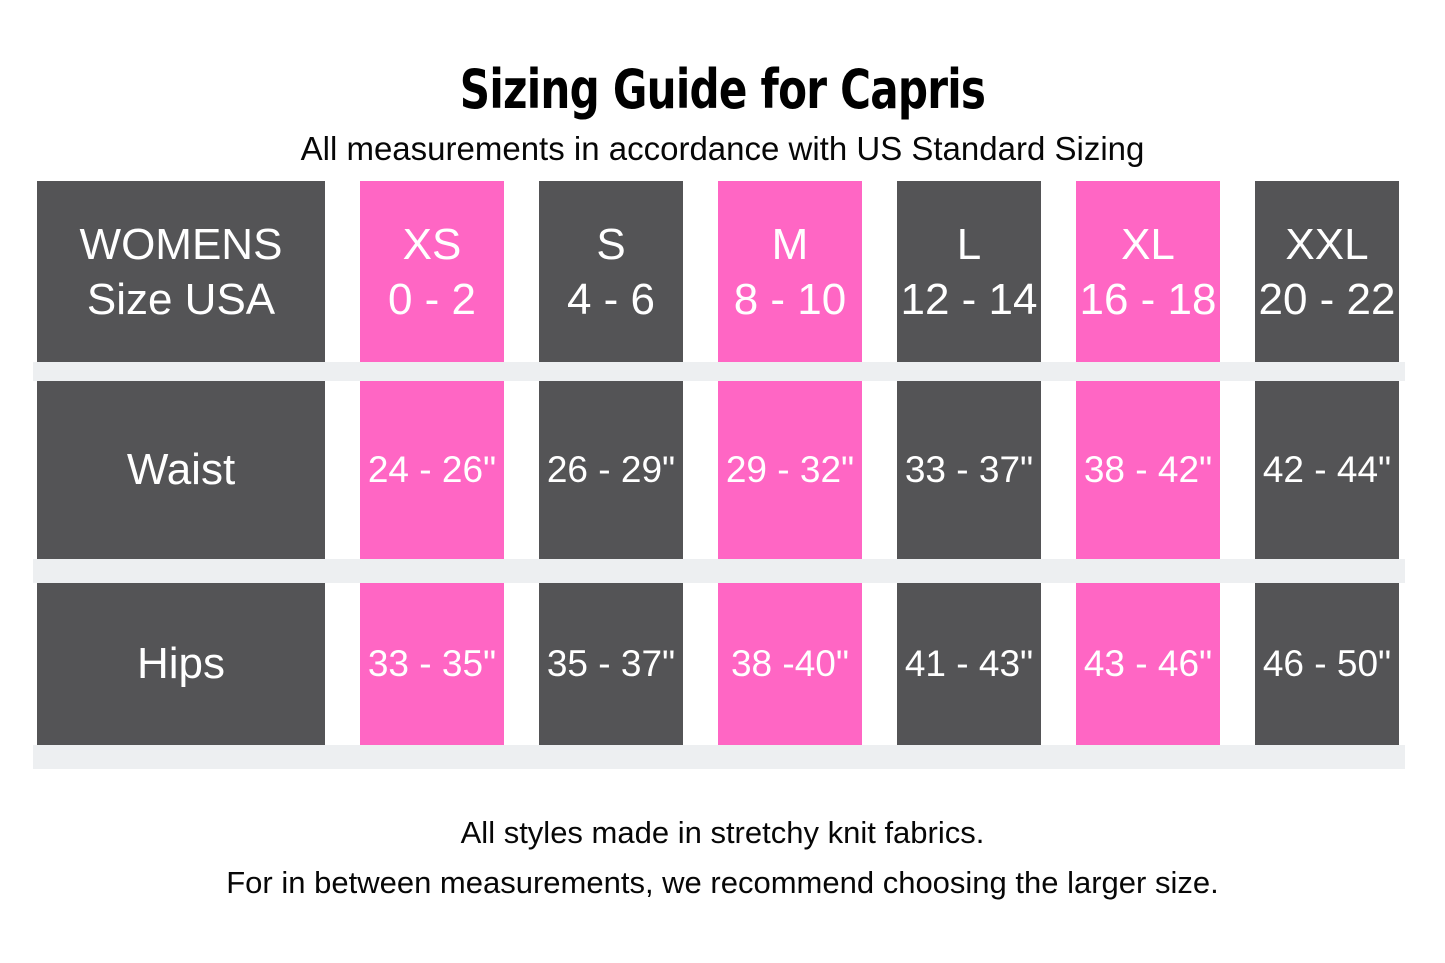 This screenshot has height=963, width=1445. Describe the element at coordinates (181, 299) in the screenshot. I see `corner-header-line2: Size USA` at that location.